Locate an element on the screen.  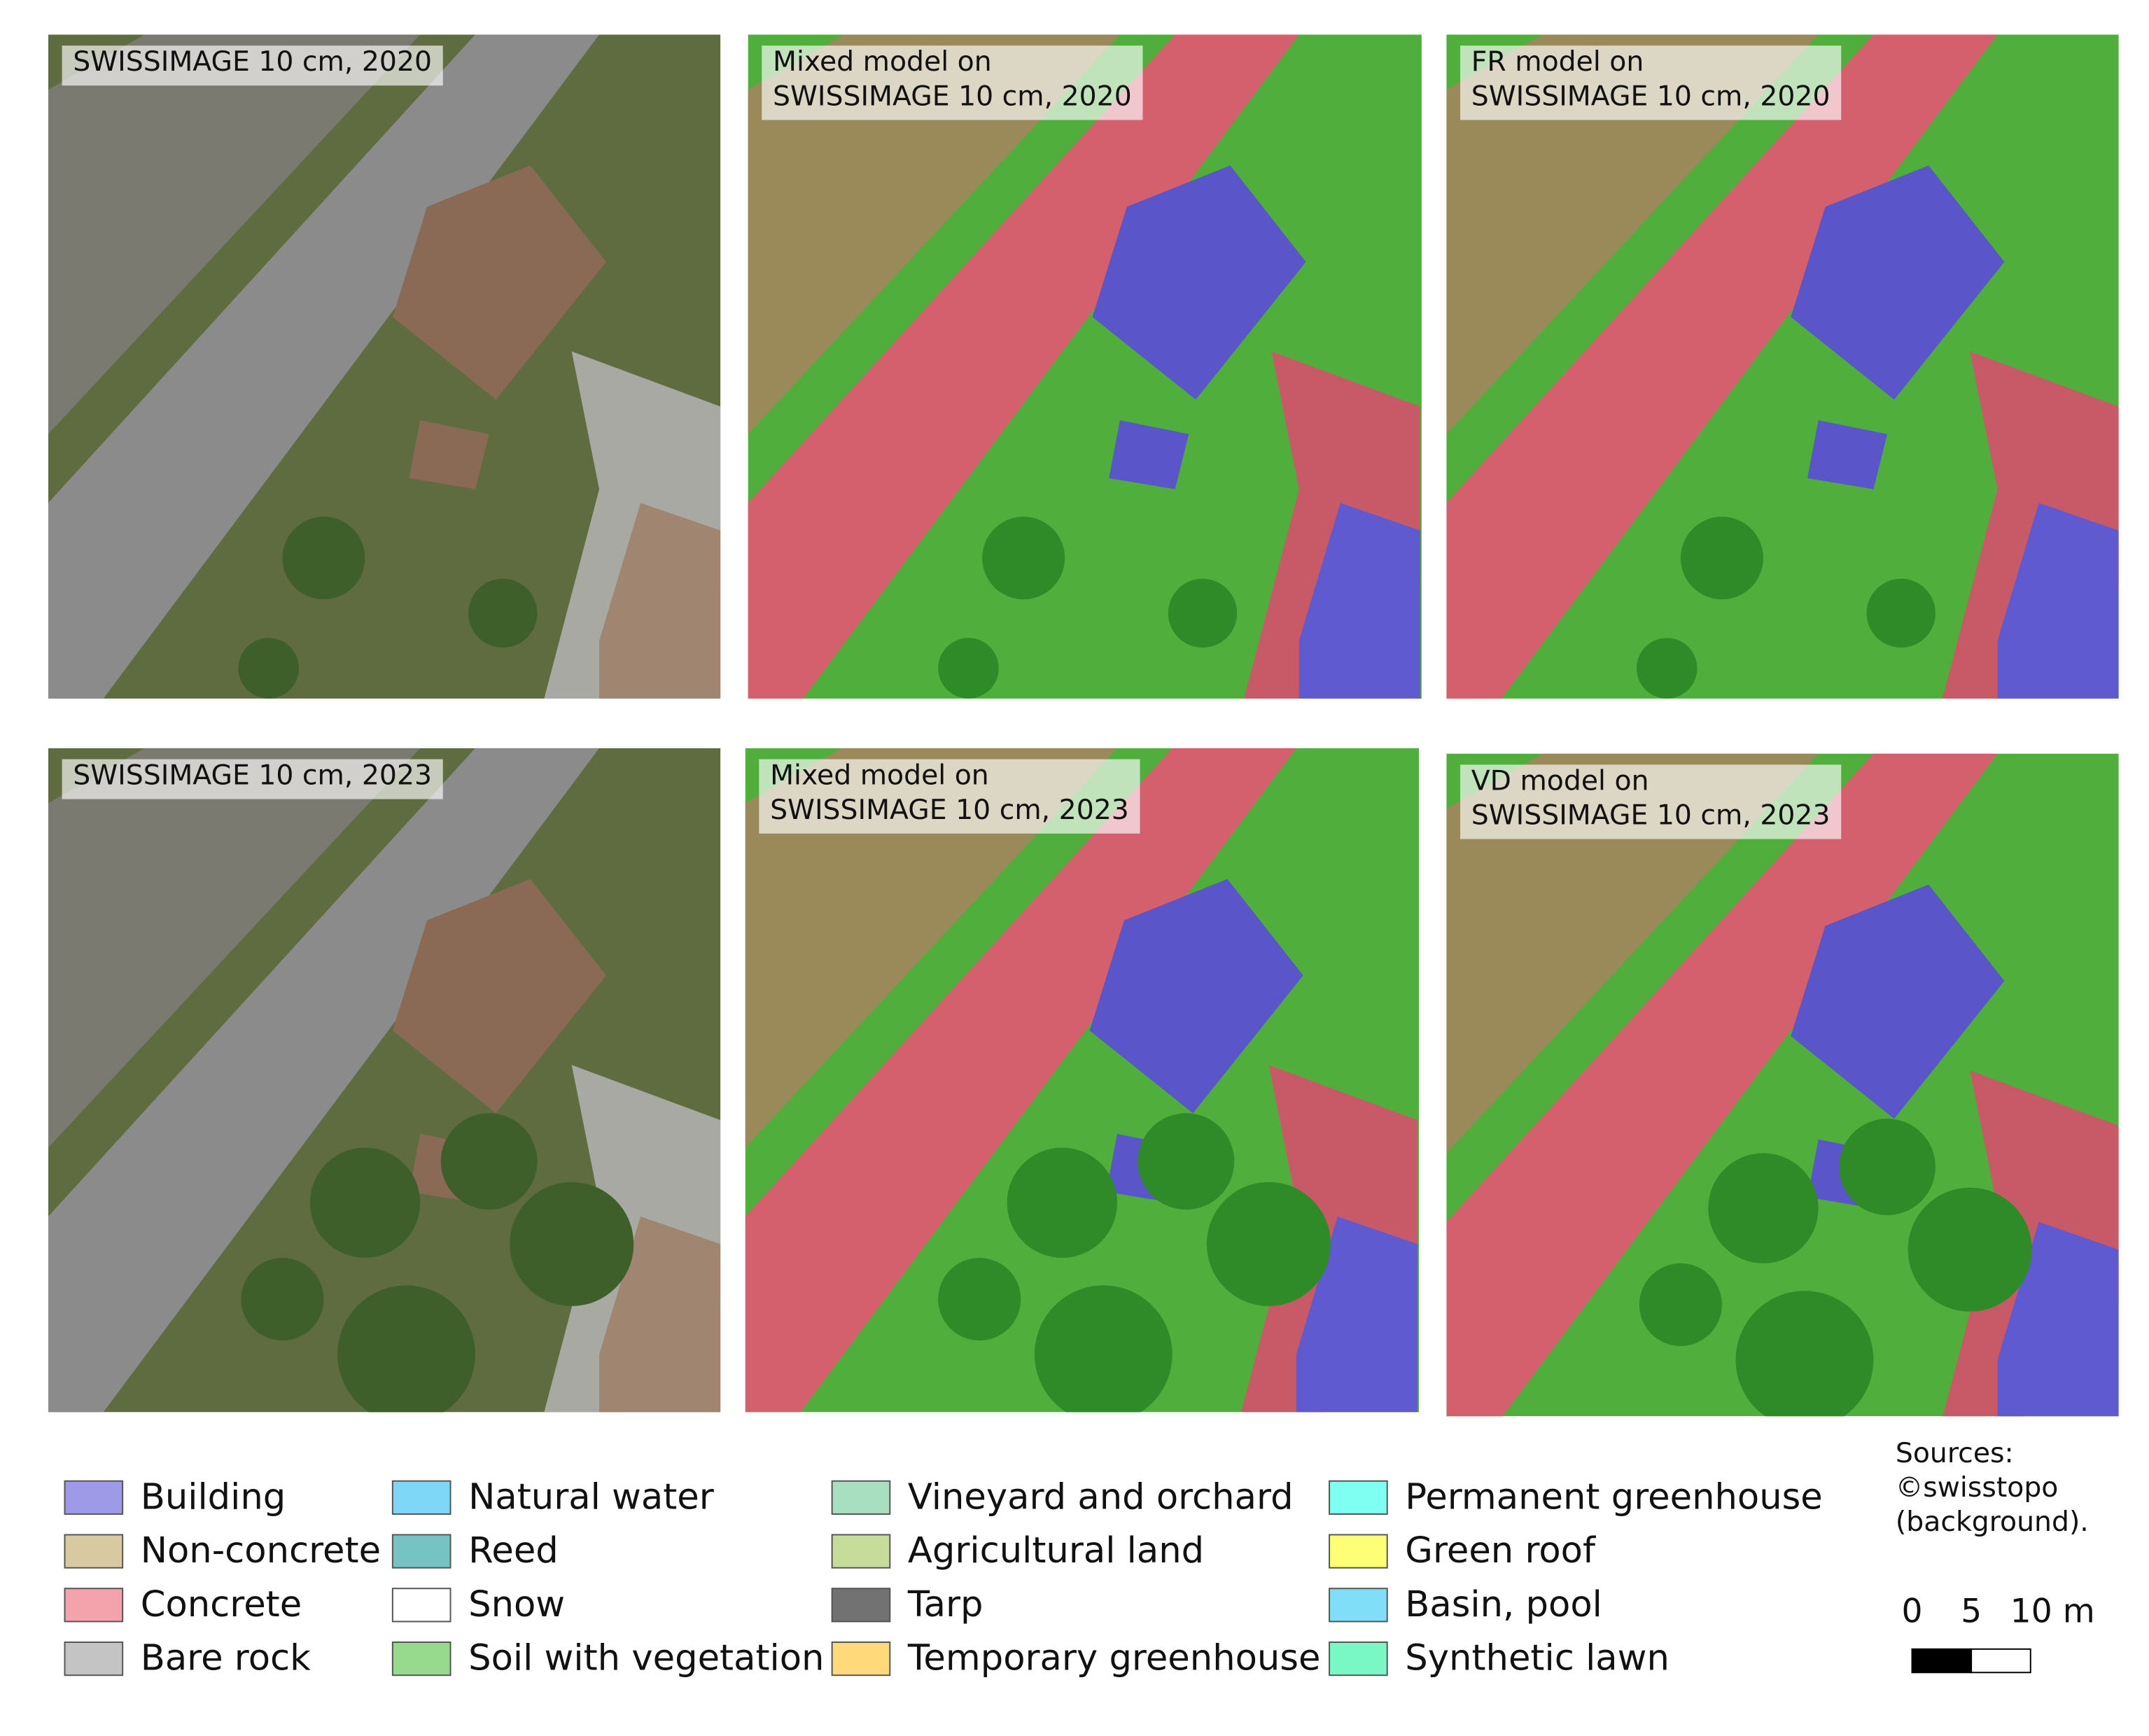
legend-label: Natural water is located at coordinates (591, 1497).